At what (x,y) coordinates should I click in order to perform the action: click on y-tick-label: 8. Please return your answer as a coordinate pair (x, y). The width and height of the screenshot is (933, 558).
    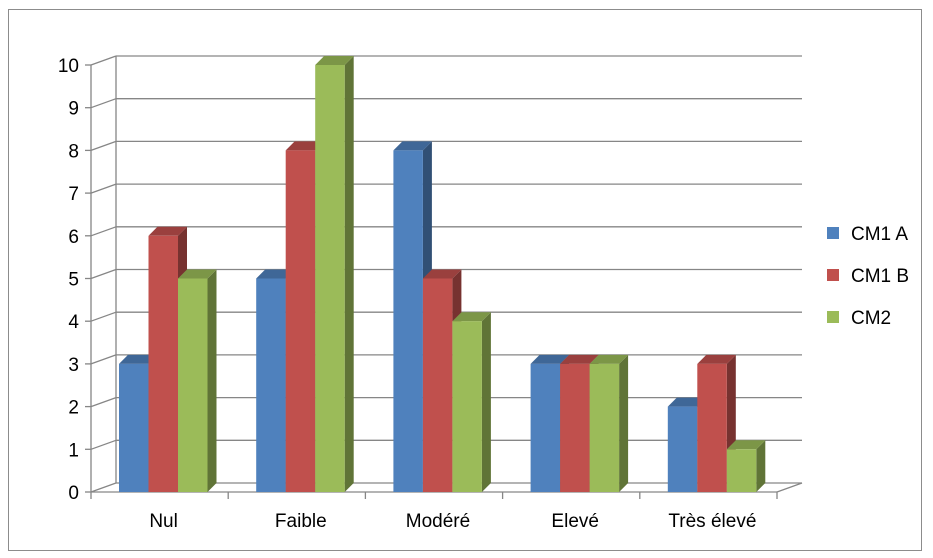
    Looking at the image, I should click on (73, 151).